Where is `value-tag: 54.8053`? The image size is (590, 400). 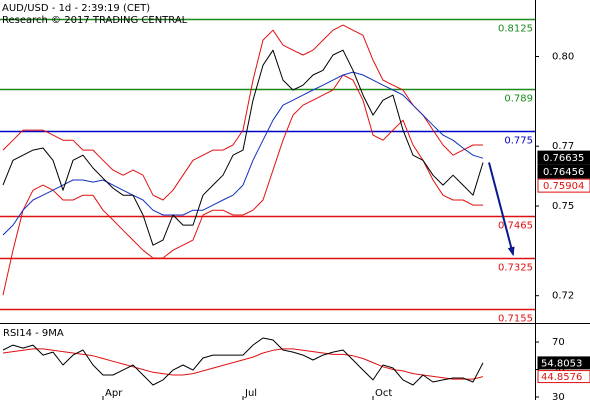
value-tag: 54.8053 is located at coordinates (561, 363).